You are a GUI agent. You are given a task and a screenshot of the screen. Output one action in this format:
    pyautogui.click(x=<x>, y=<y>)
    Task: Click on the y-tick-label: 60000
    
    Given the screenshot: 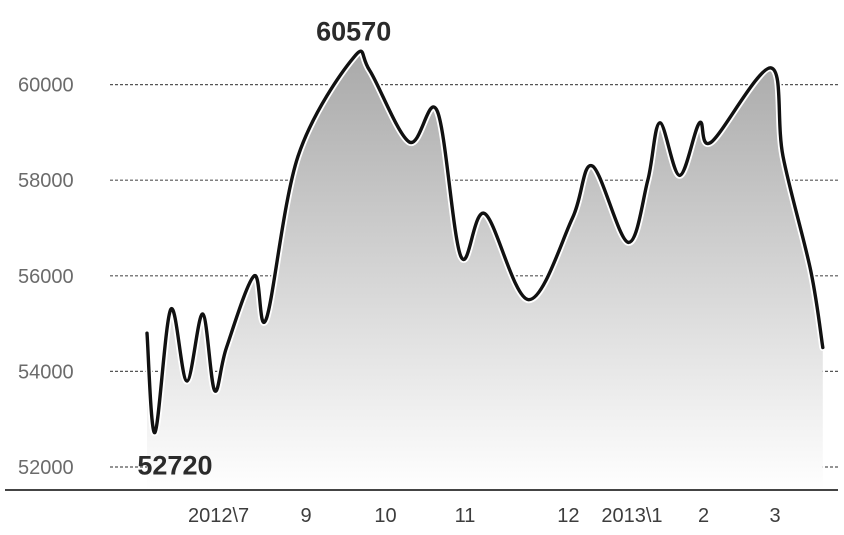 What is the action you would take?
    pyautogui.click(x=46, y=86)
    